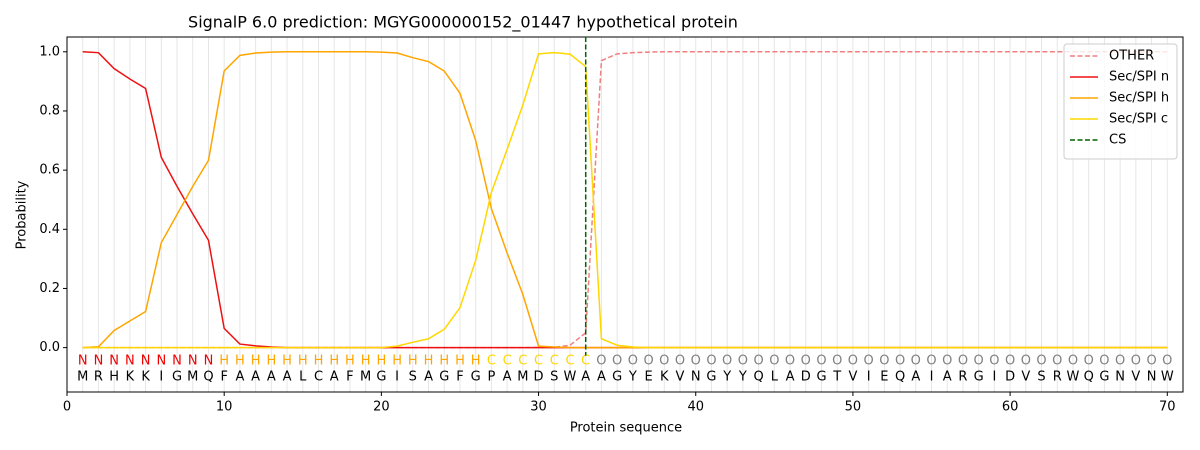 The image size is (1200, 450). Describe the element at coordinates (1010, 407) in the screenshot. I see `x-tick-label: 60` at that location.